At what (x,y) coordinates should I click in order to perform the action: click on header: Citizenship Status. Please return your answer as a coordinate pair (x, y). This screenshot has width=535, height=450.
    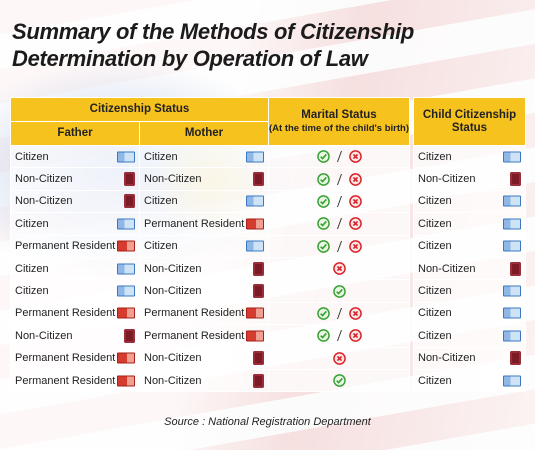
    Looking at the image, I should click on (139, 109).